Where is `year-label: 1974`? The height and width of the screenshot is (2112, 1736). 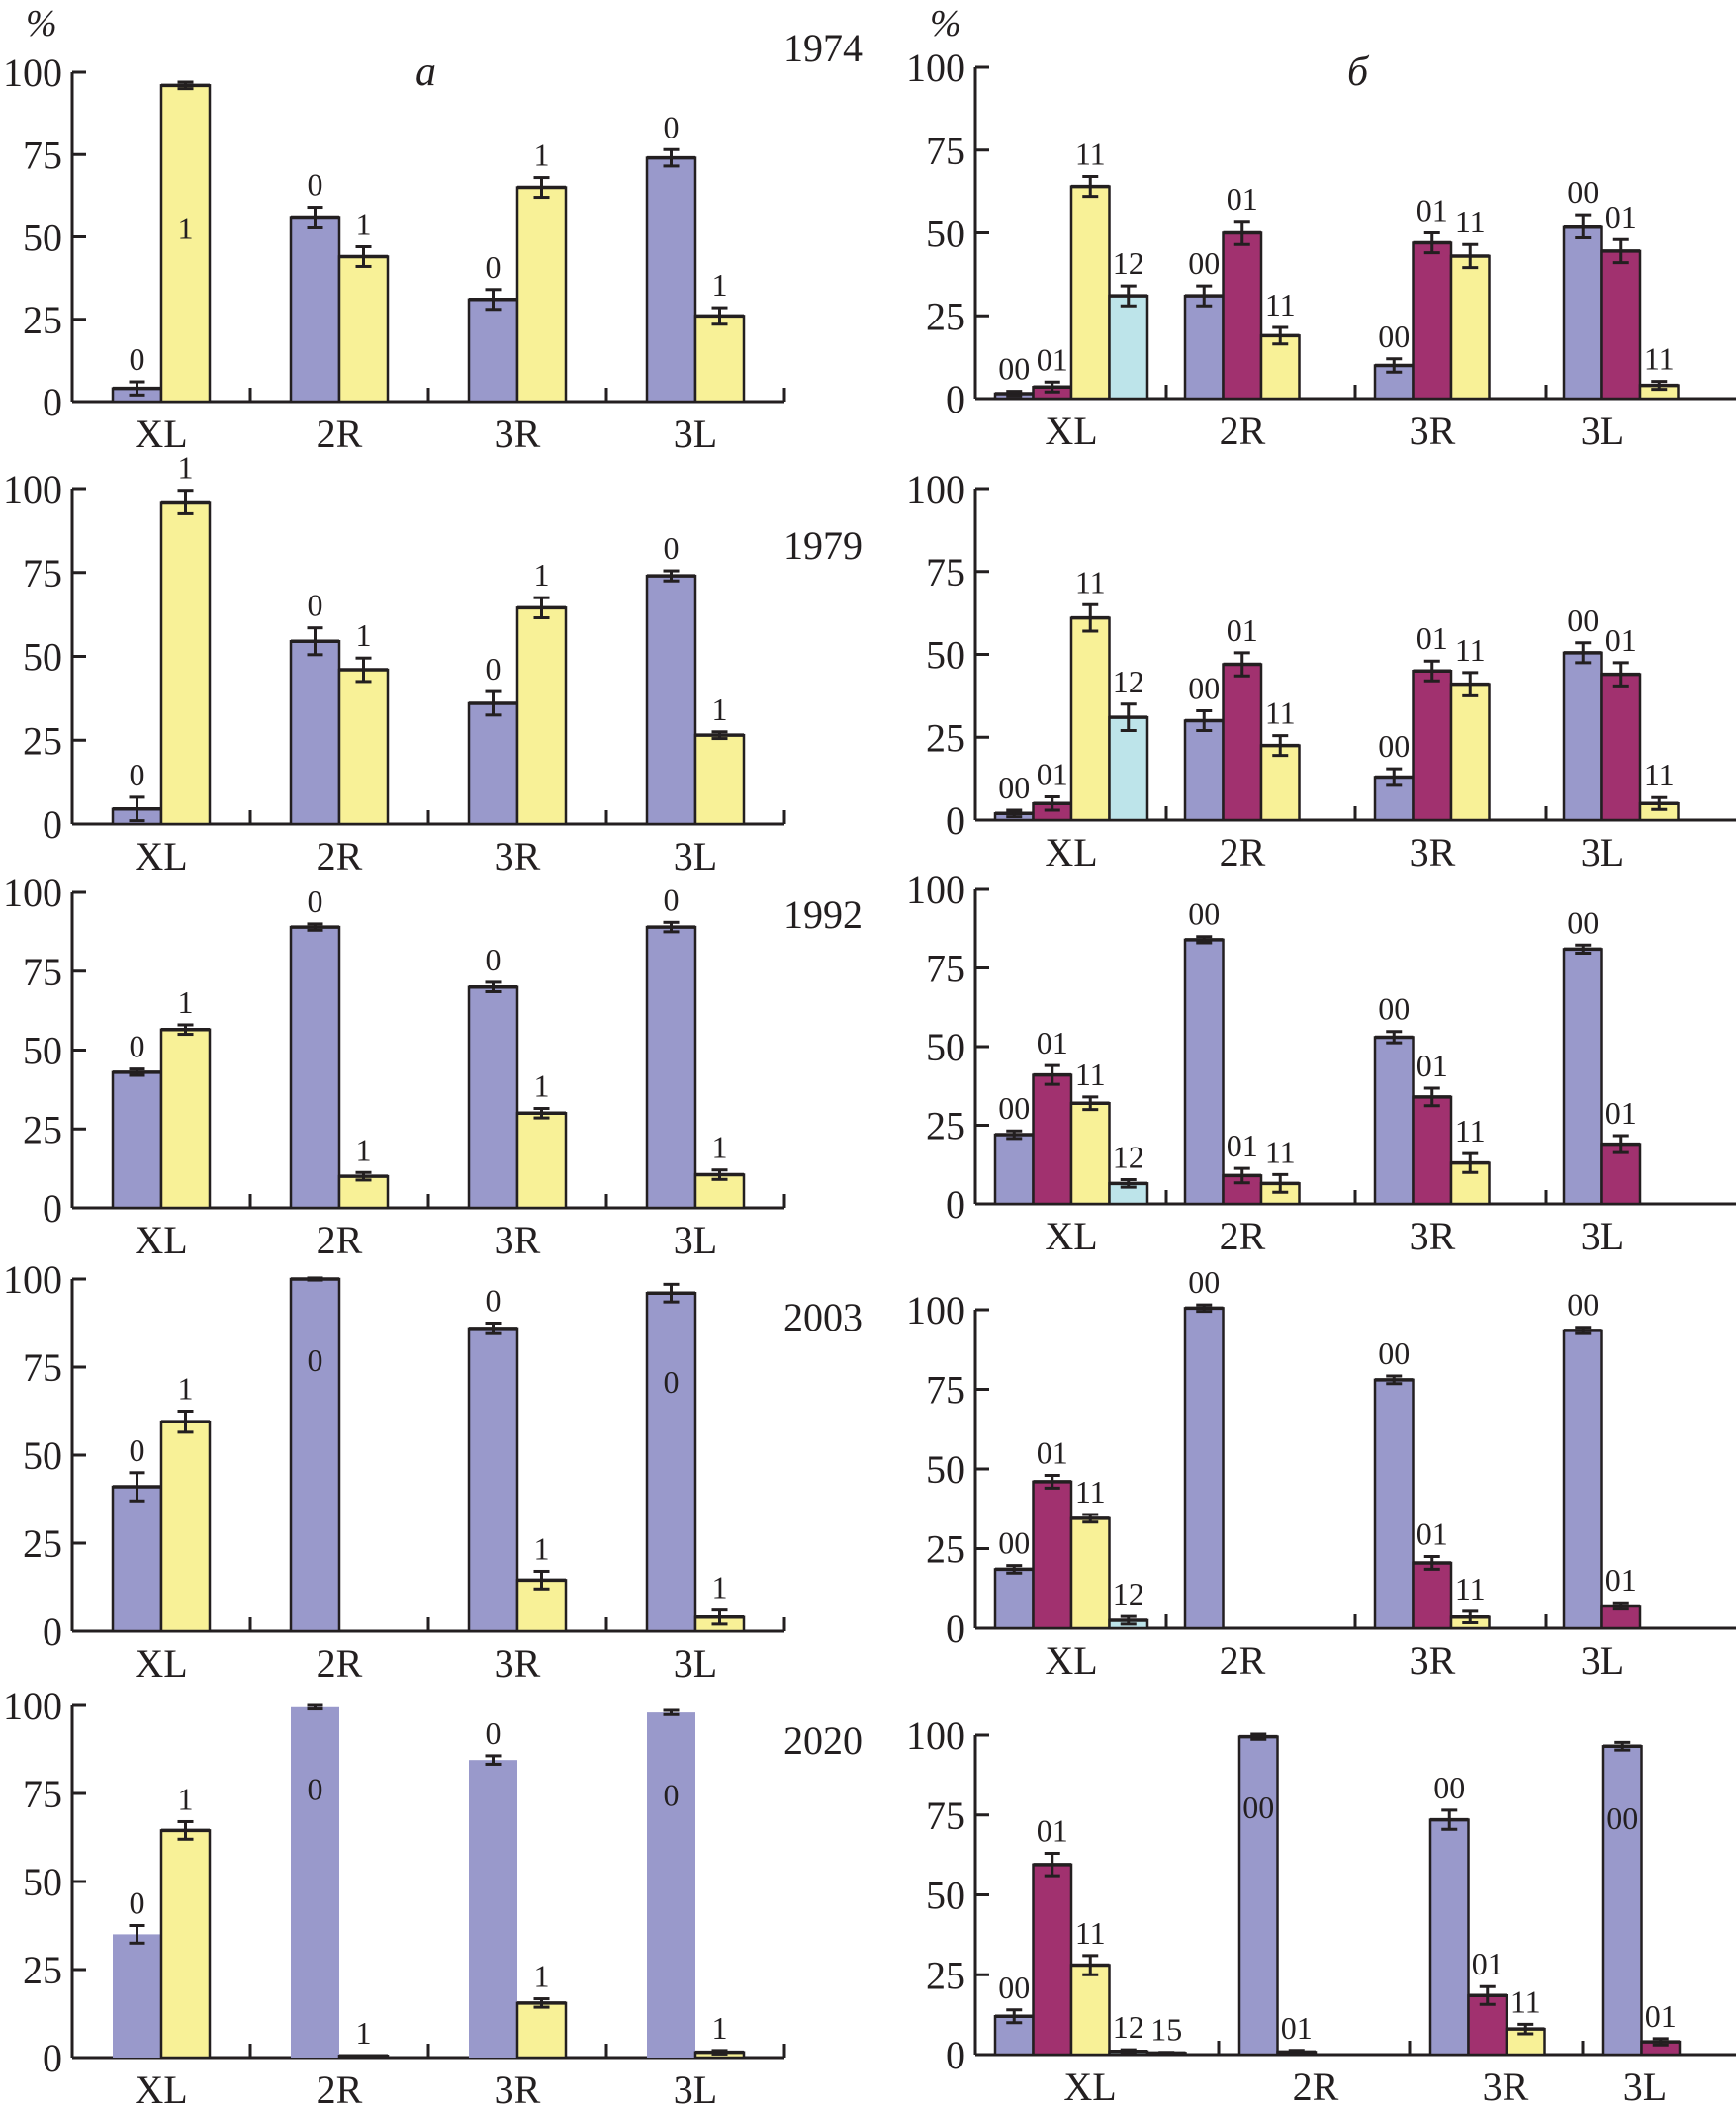 year-label: 1974 is located at coordinates (823, 48).